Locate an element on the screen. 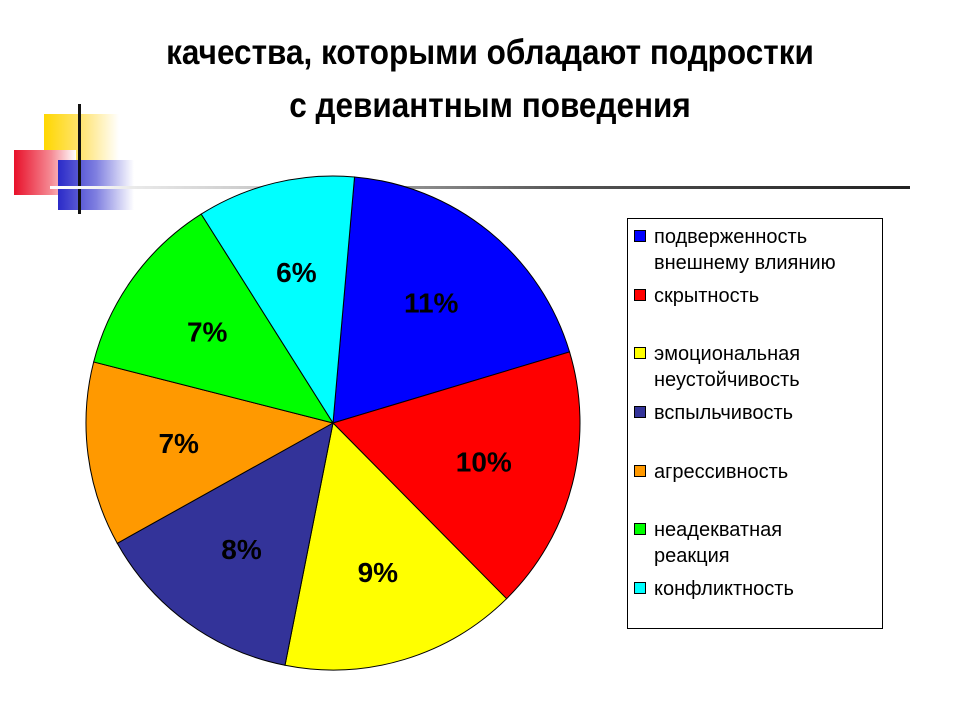 This screenshot has height=720, width=960. legend-item-3: эмоциональная неустойчивость is located at coordinates (757, 367).